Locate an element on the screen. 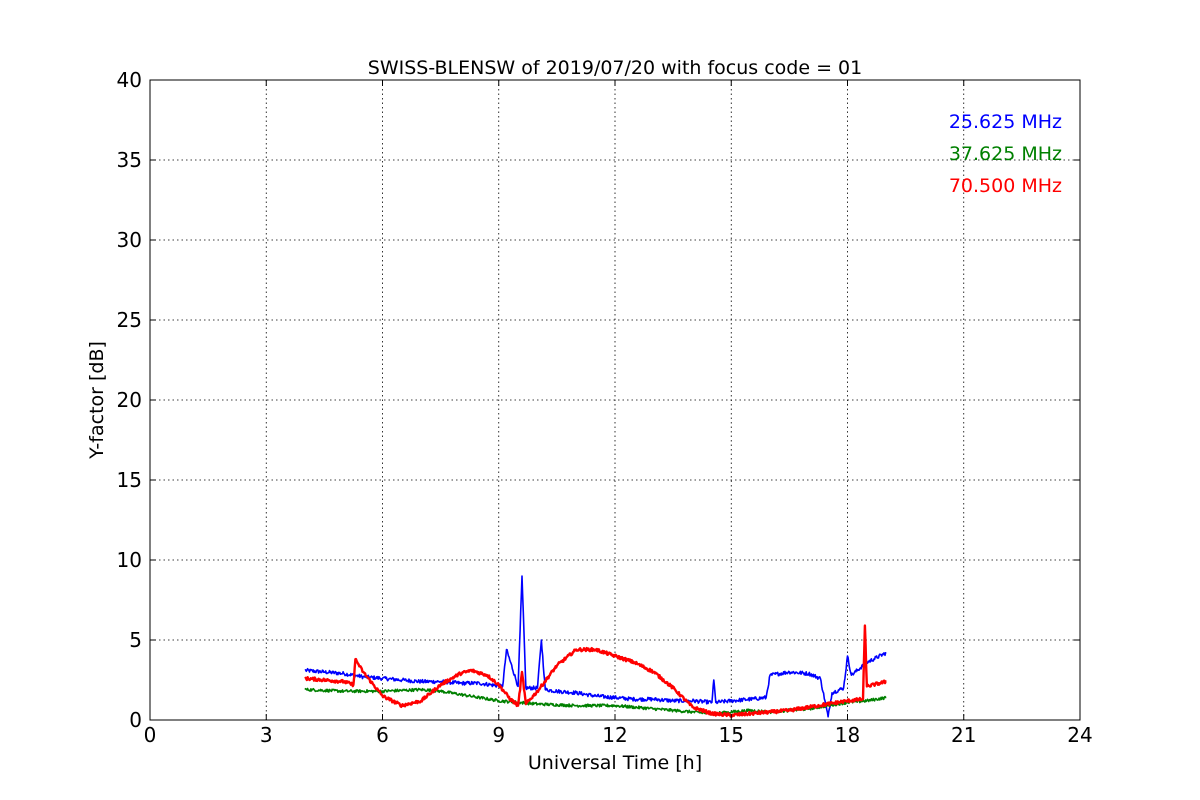 The width and height of the screenshot is (1200, 800). y-tick-label: 5 is located at coordinates (135, 640).